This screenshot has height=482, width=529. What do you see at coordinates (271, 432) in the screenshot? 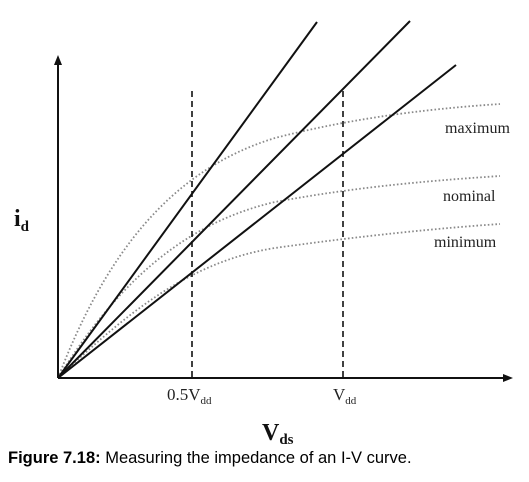
I see `x-axis-label-main: V` at bounding box center [271, 432].